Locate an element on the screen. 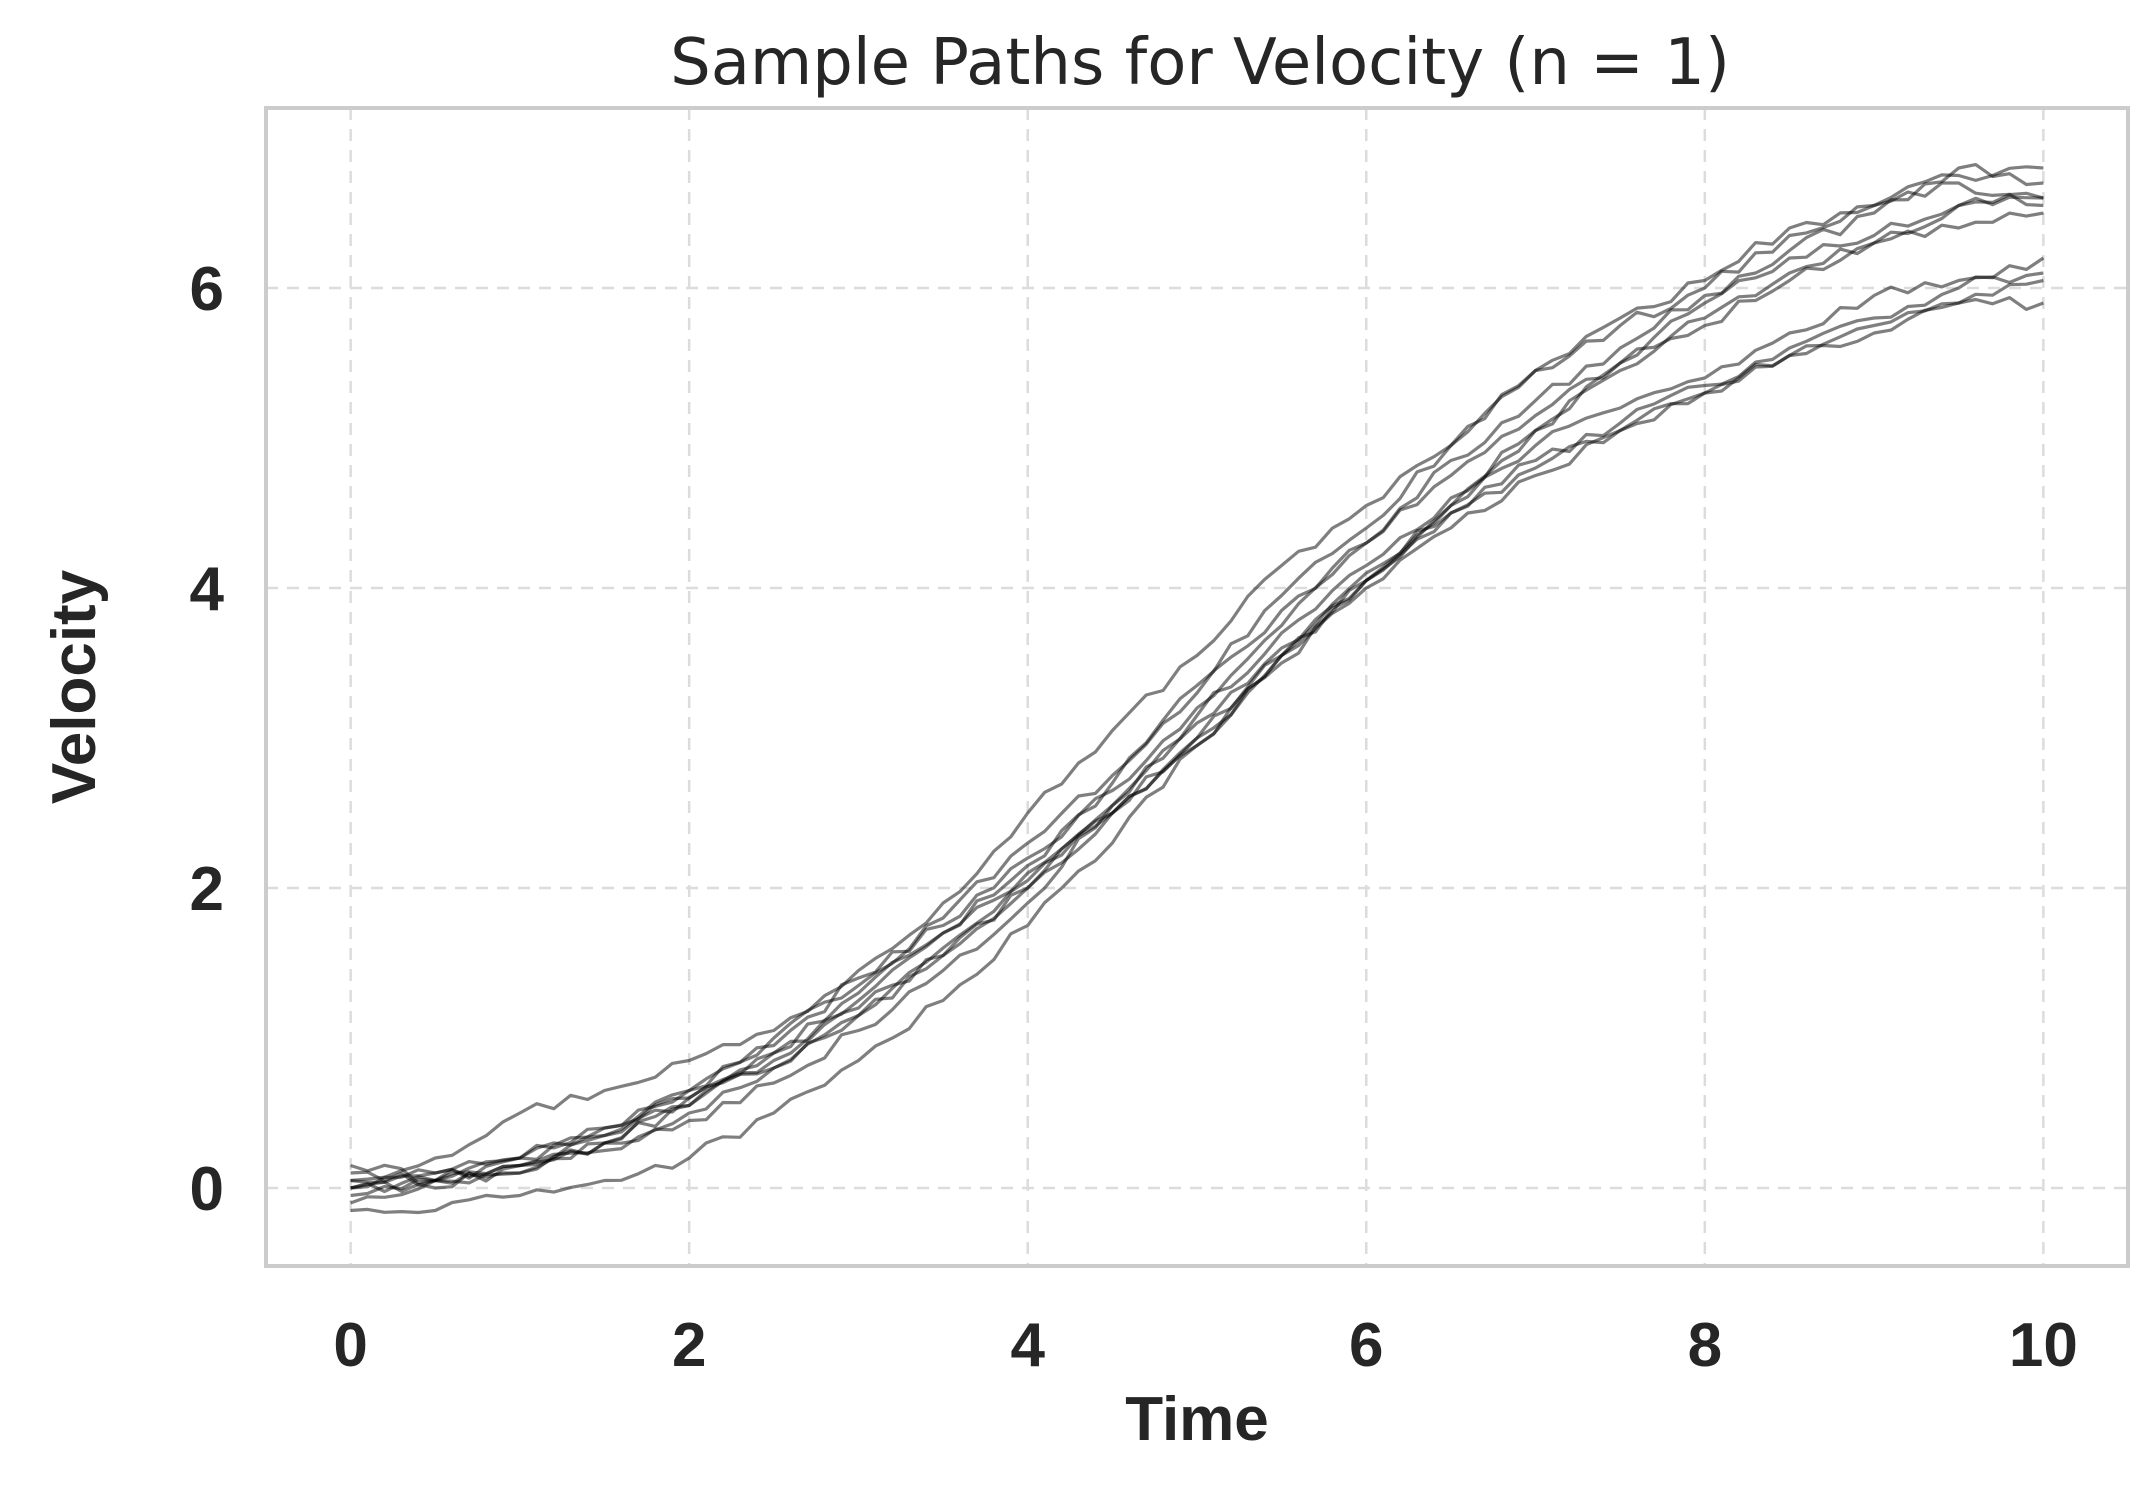 Image resolution: width=2154 pixels, height=1489 pixels. y-tick-label: 2 is located at coordinates (207, 889).